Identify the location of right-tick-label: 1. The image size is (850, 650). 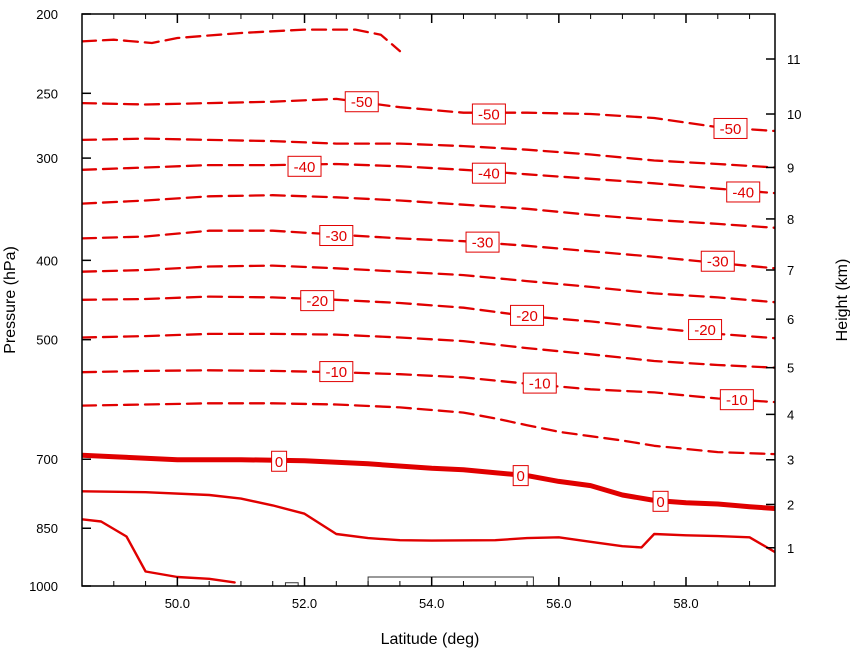
(790, 548).